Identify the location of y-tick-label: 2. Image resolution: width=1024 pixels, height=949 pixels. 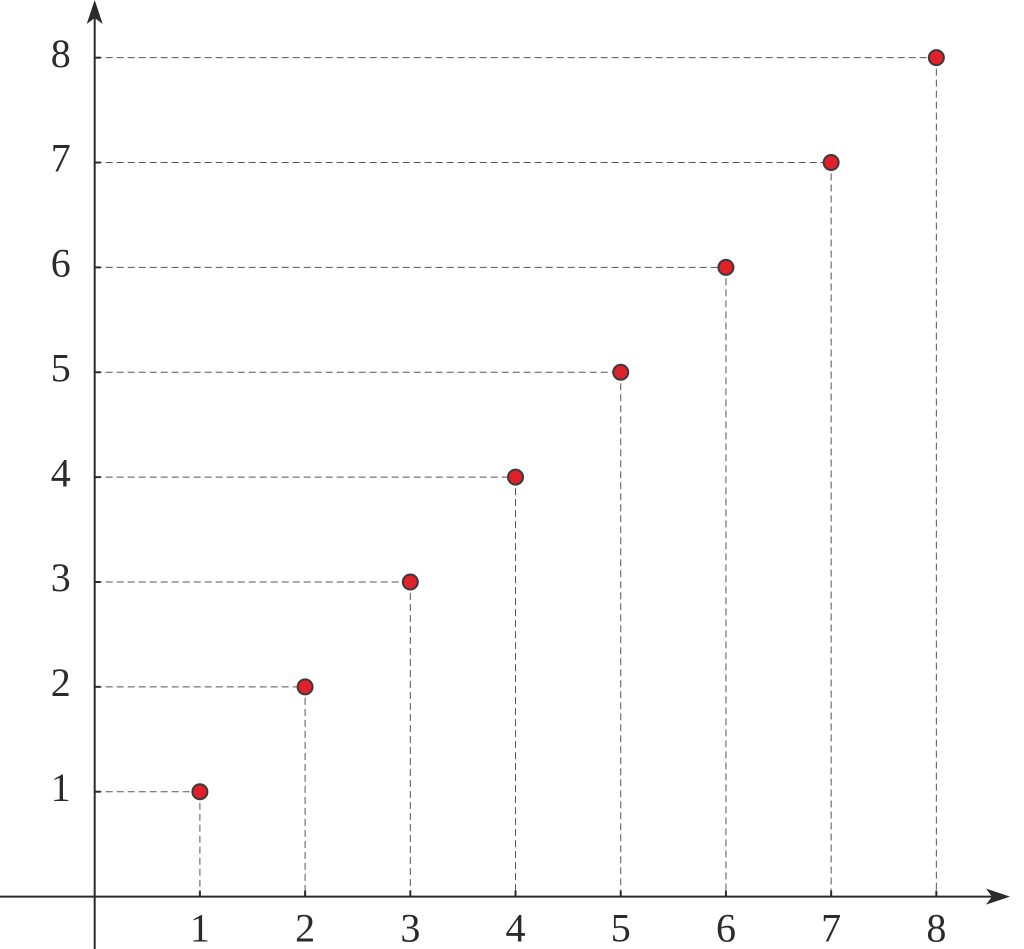
(61, 682).